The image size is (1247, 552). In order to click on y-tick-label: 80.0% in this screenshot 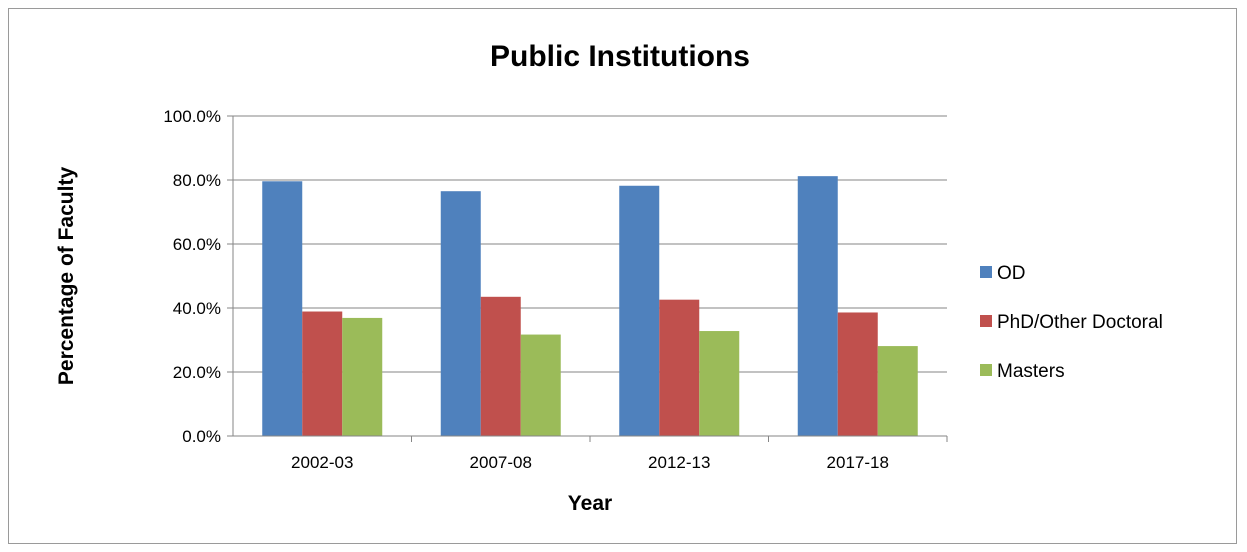, I will do `click(197, 180)`.